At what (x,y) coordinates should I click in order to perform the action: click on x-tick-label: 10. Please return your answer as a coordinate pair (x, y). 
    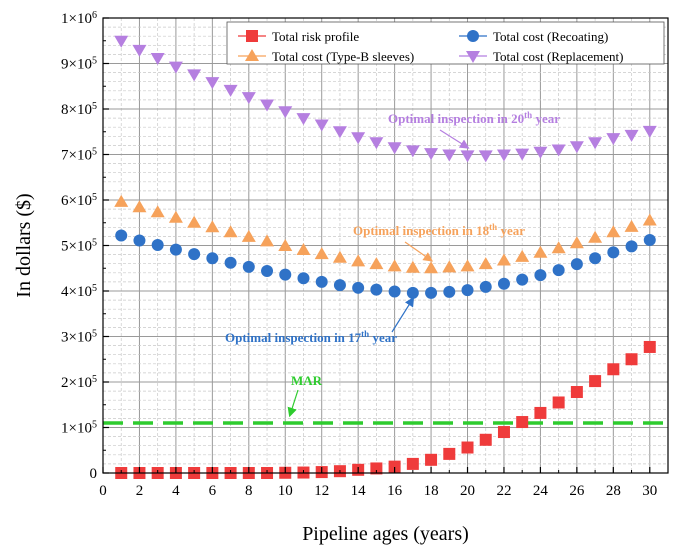
    Looking at the image, I should click on (285, 491).